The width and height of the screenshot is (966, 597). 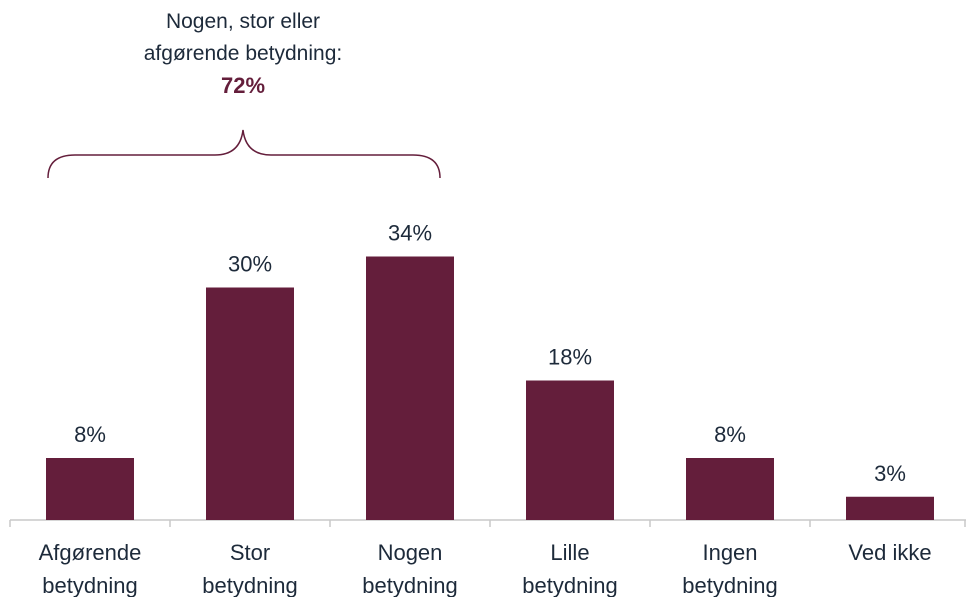 What do you see at coordinates (90, 568) in the screenshot?
I see `x-tick-label: Afgørende betydning` at bounding box center [90, 568].